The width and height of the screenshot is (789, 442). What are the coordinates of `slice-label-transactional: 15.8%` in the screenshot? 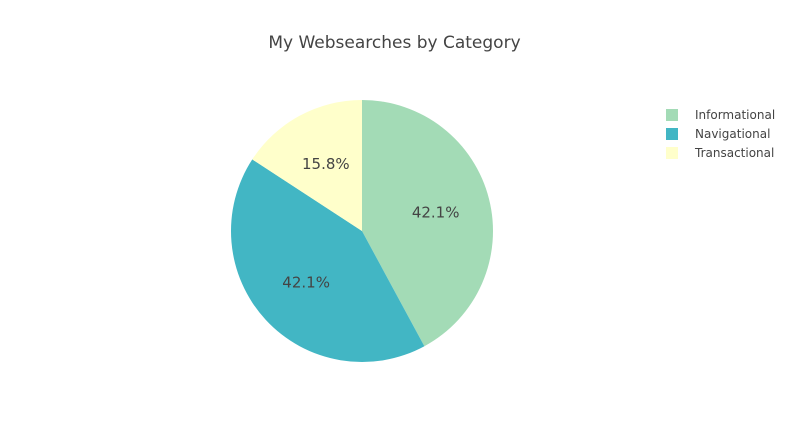 It's located at (326, 164).